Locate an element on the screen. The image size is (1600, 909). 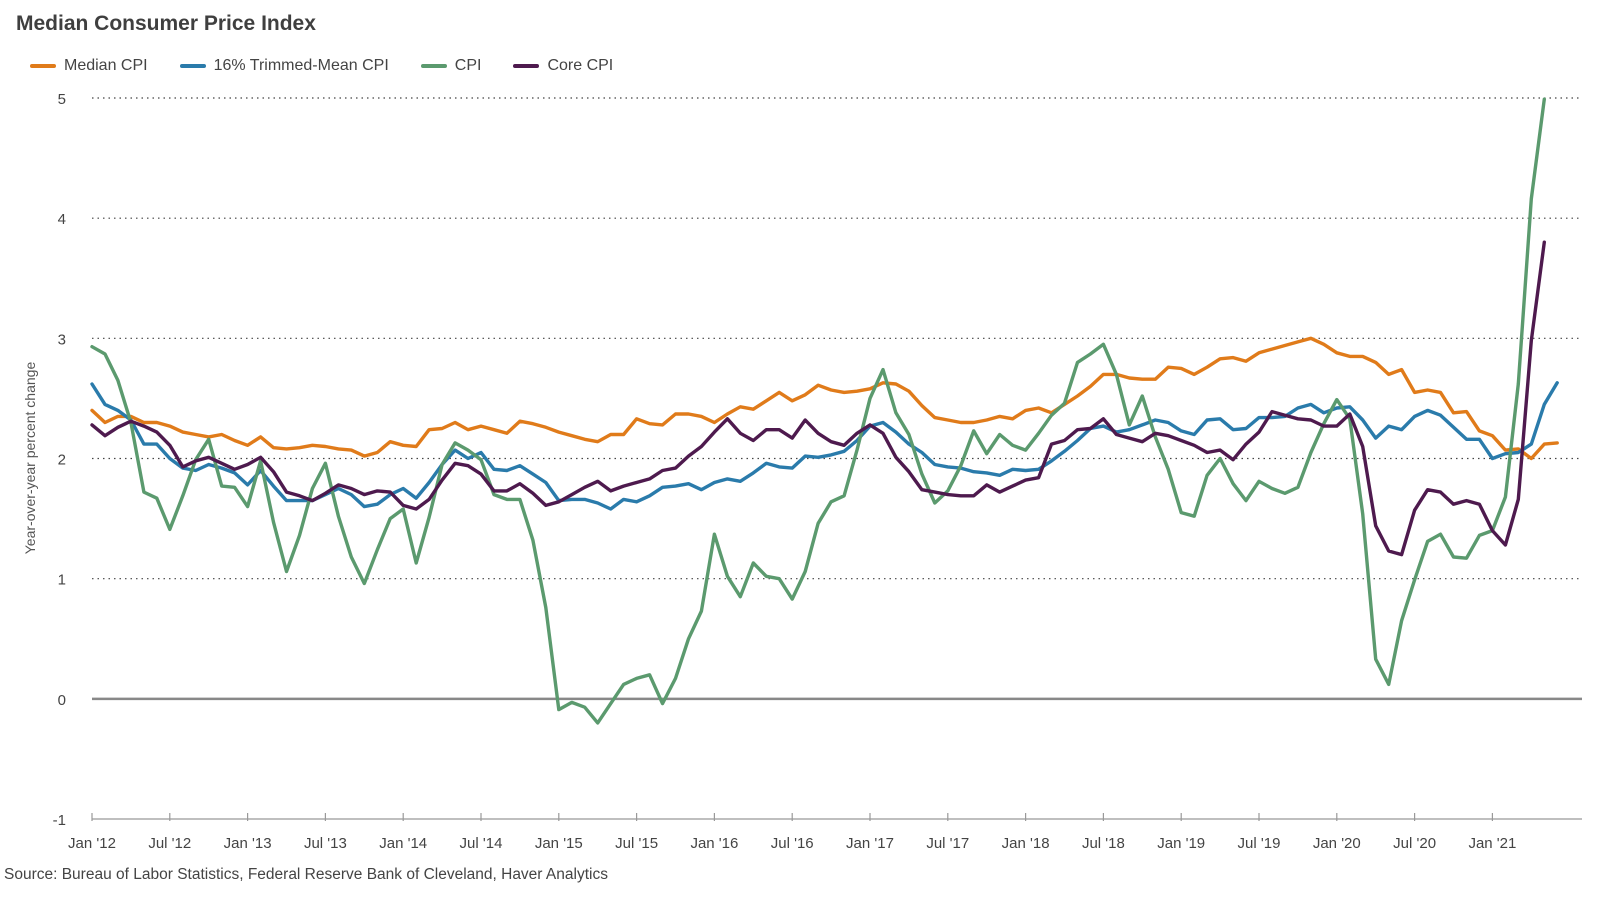
x-tick-label-11: Jul '17 is located at coordinates (947, 843).